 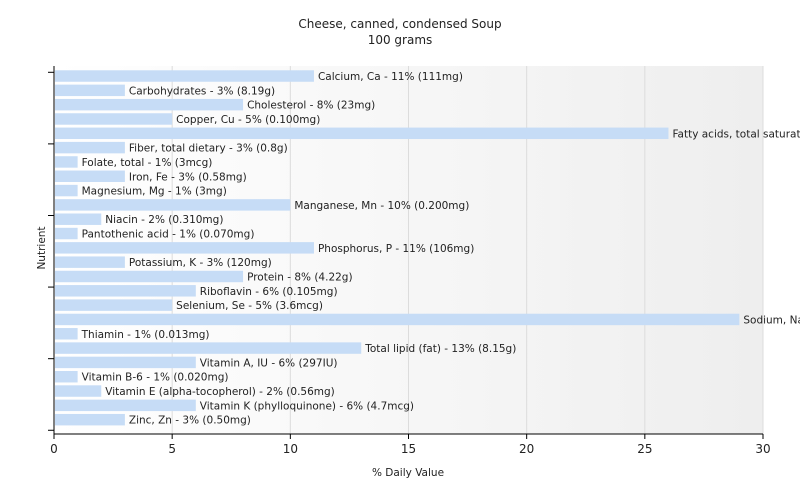 What do you see at coordinates (249, 306) in the screenshot?
I see `bar-label: Selenium, Se - 5% (3.6mcg)` at bounding box center [249, 306].